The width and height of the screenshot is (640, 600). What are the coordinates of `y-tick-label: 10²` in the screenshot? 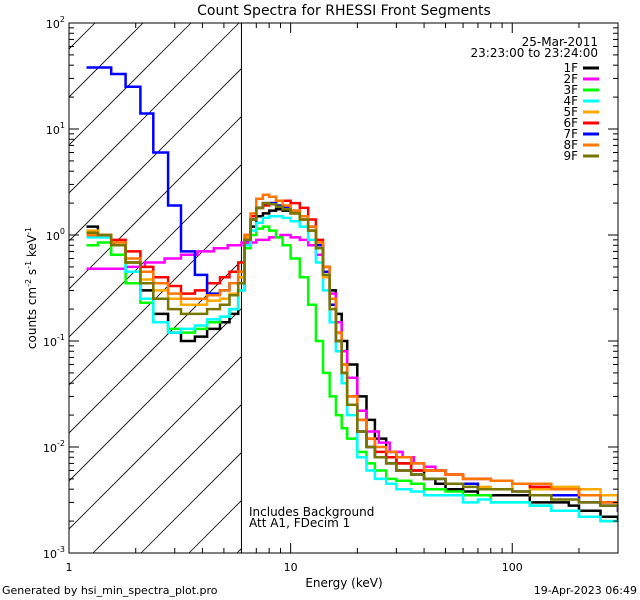 It's located at (55, 23).